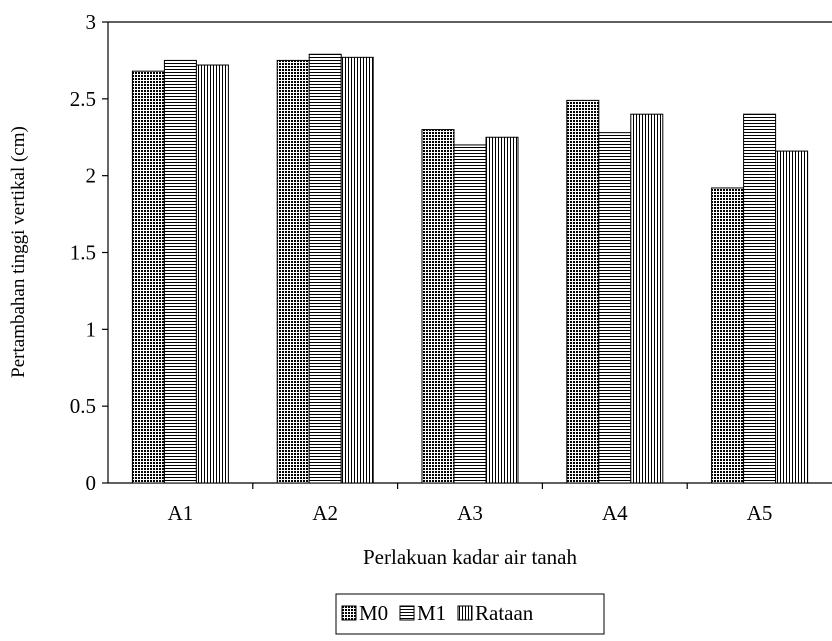 This screenshot has width=832, height=641. I want to click on y-ticks: 0 0.5 1 1.5 2 2.5 3, so click(89, 252).